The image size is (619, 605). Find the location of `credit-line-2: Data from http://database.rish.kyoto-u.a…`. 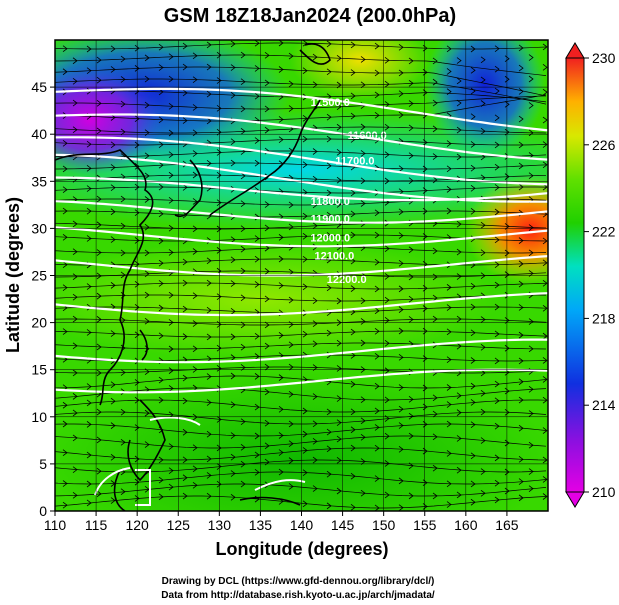

credit-line-2: Data from http://database.rish.kyoto-u.a… is located at coordinates (298, 595).